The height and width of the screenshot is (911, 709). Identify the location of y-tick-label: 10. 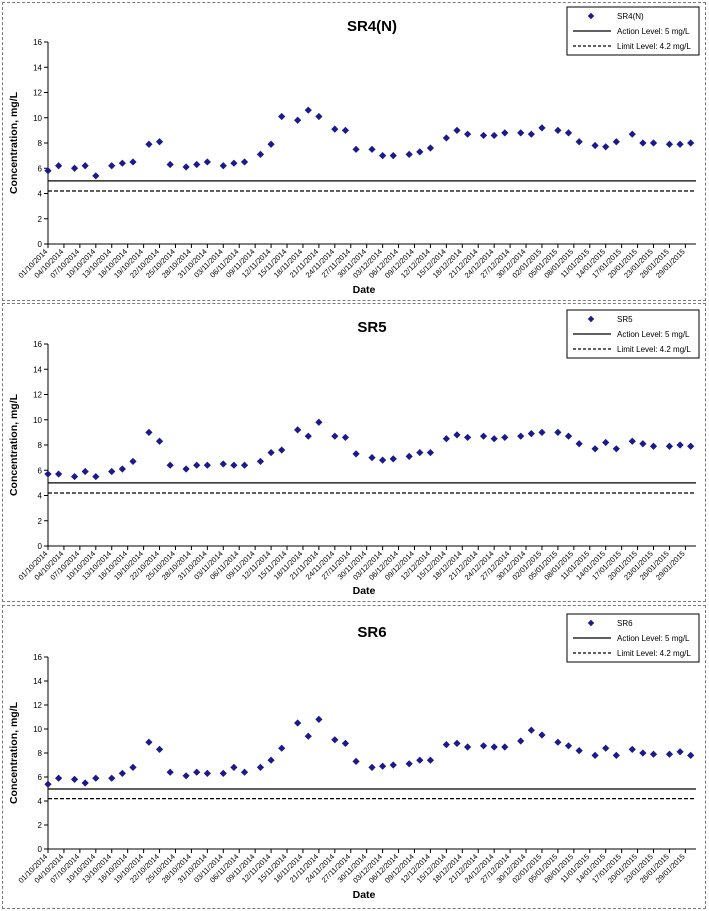
(37, 729).